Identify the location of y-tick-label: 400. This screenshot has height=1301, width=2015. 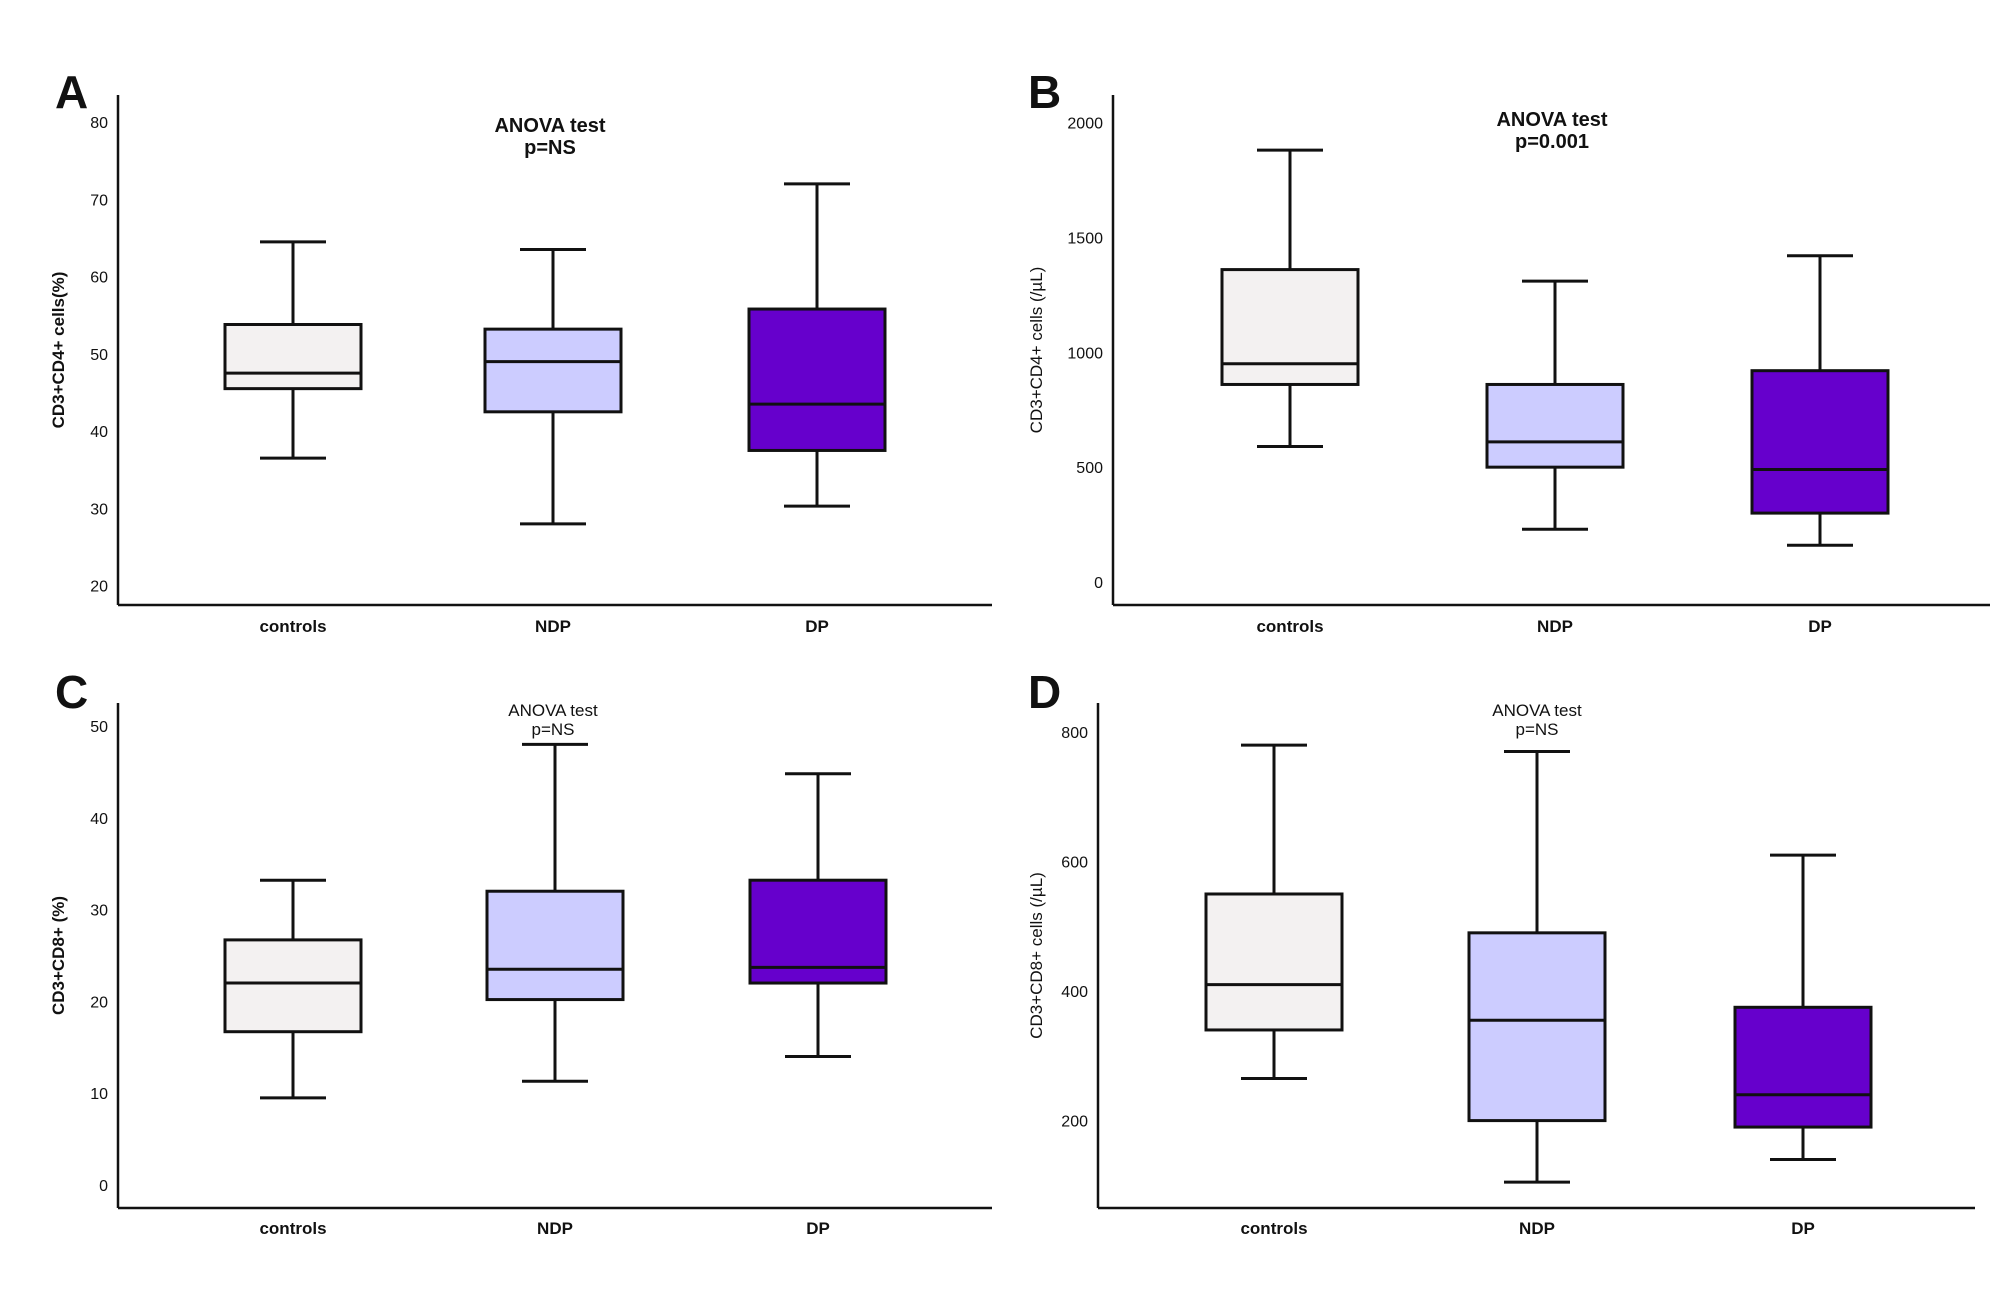
(1074, 992).